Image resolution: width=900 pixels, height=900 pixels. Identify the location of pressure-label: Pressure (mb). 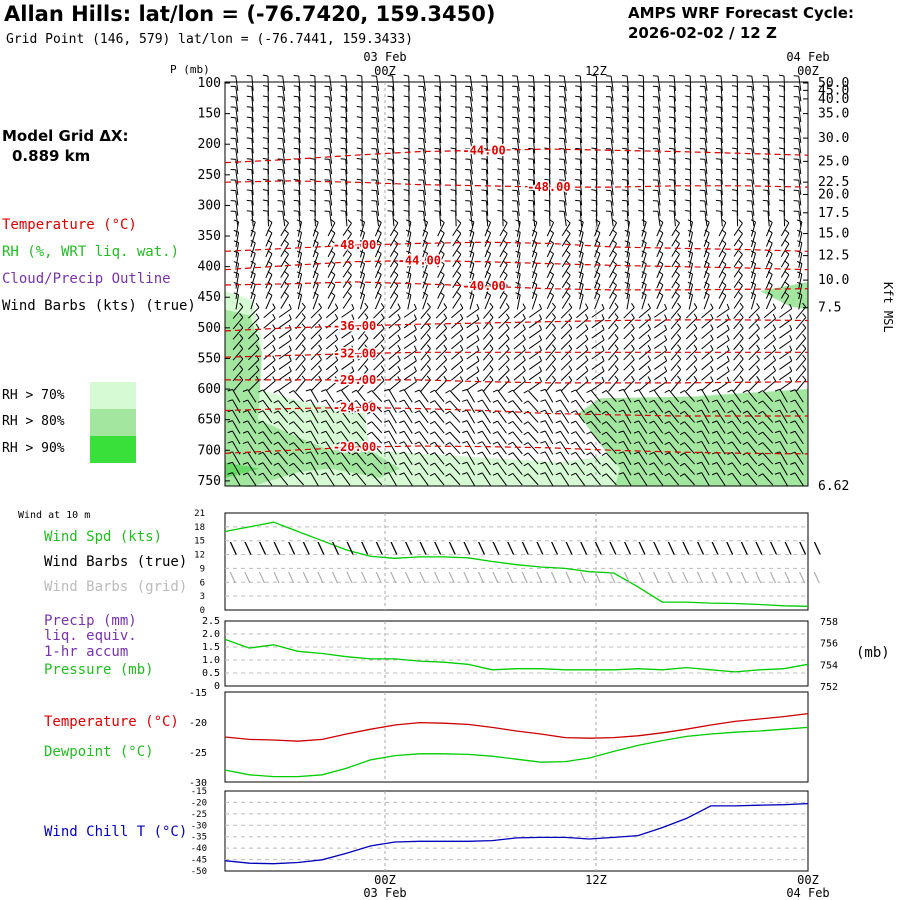
(99, 670).